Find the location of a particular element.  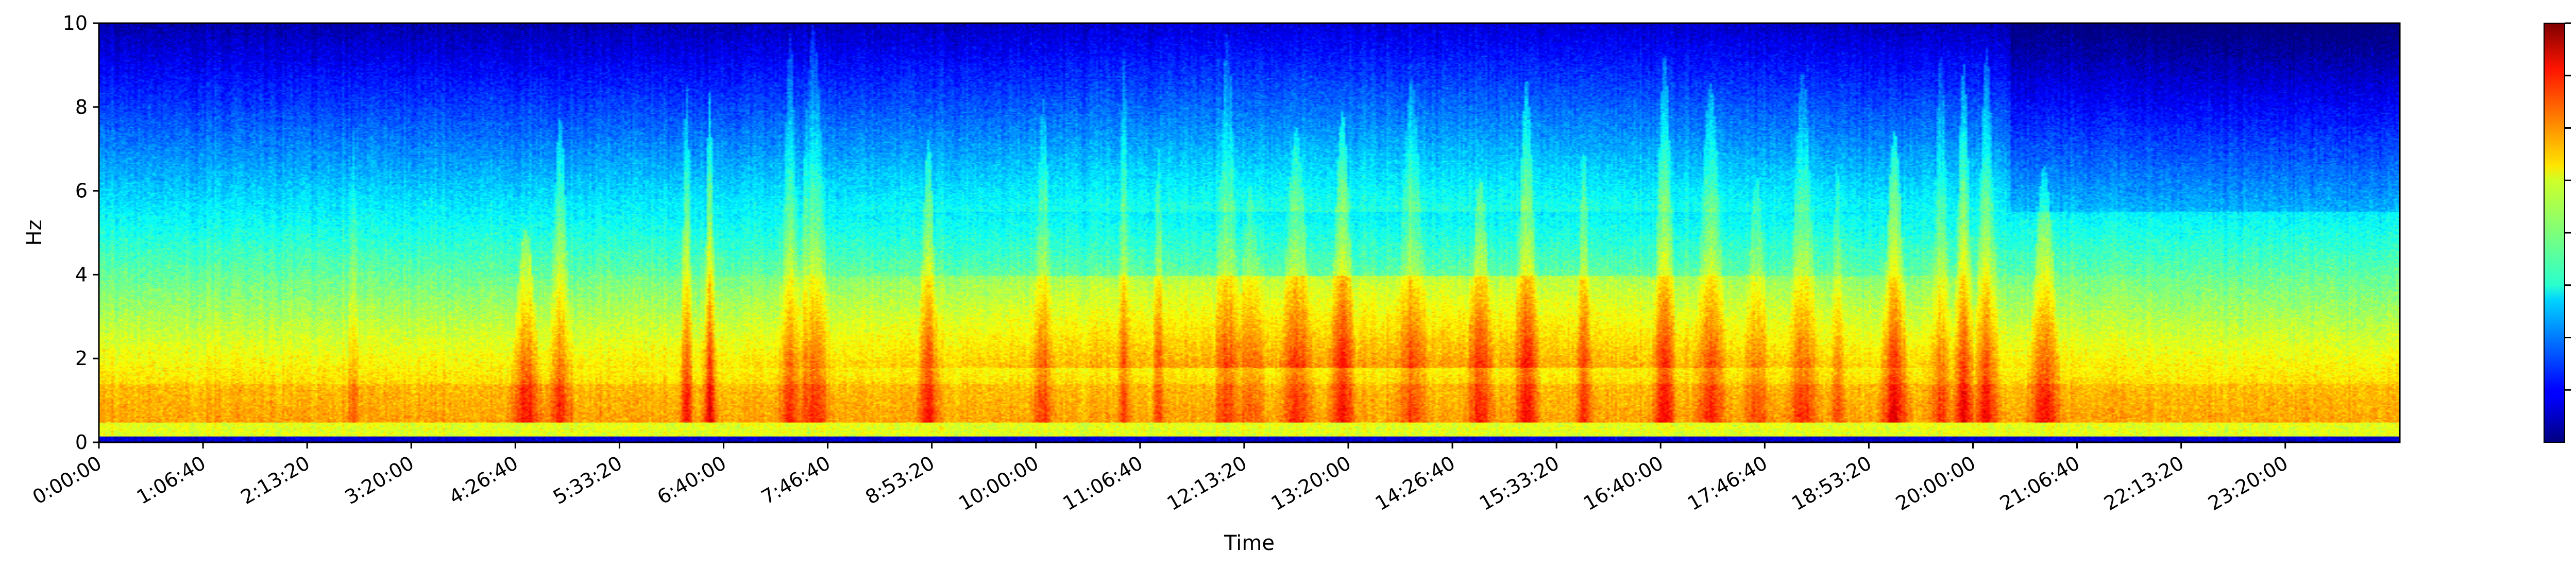

x-tick-label: 8:53:20 is located at coordinates (899, 480).